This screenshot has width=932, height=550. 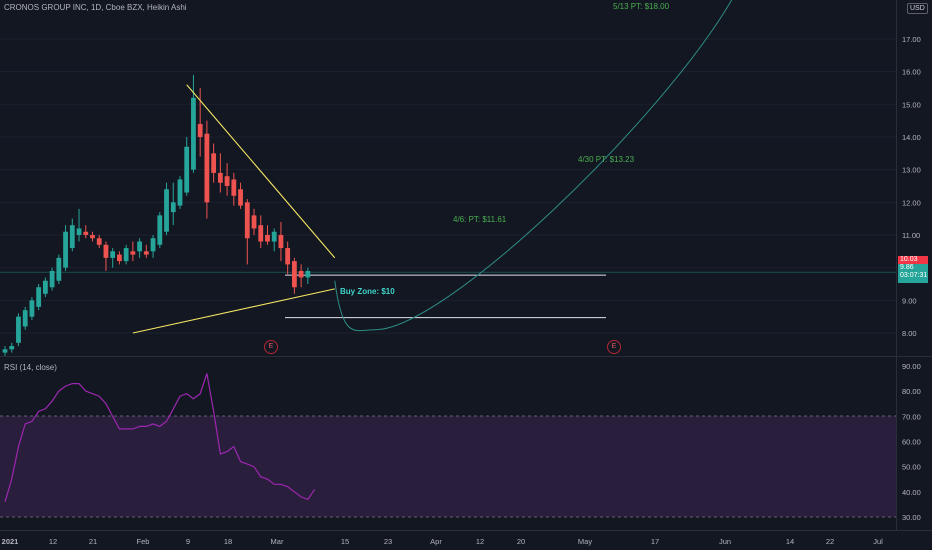 I want to click on time-tick-label: 17, so click(x=655, y=541).